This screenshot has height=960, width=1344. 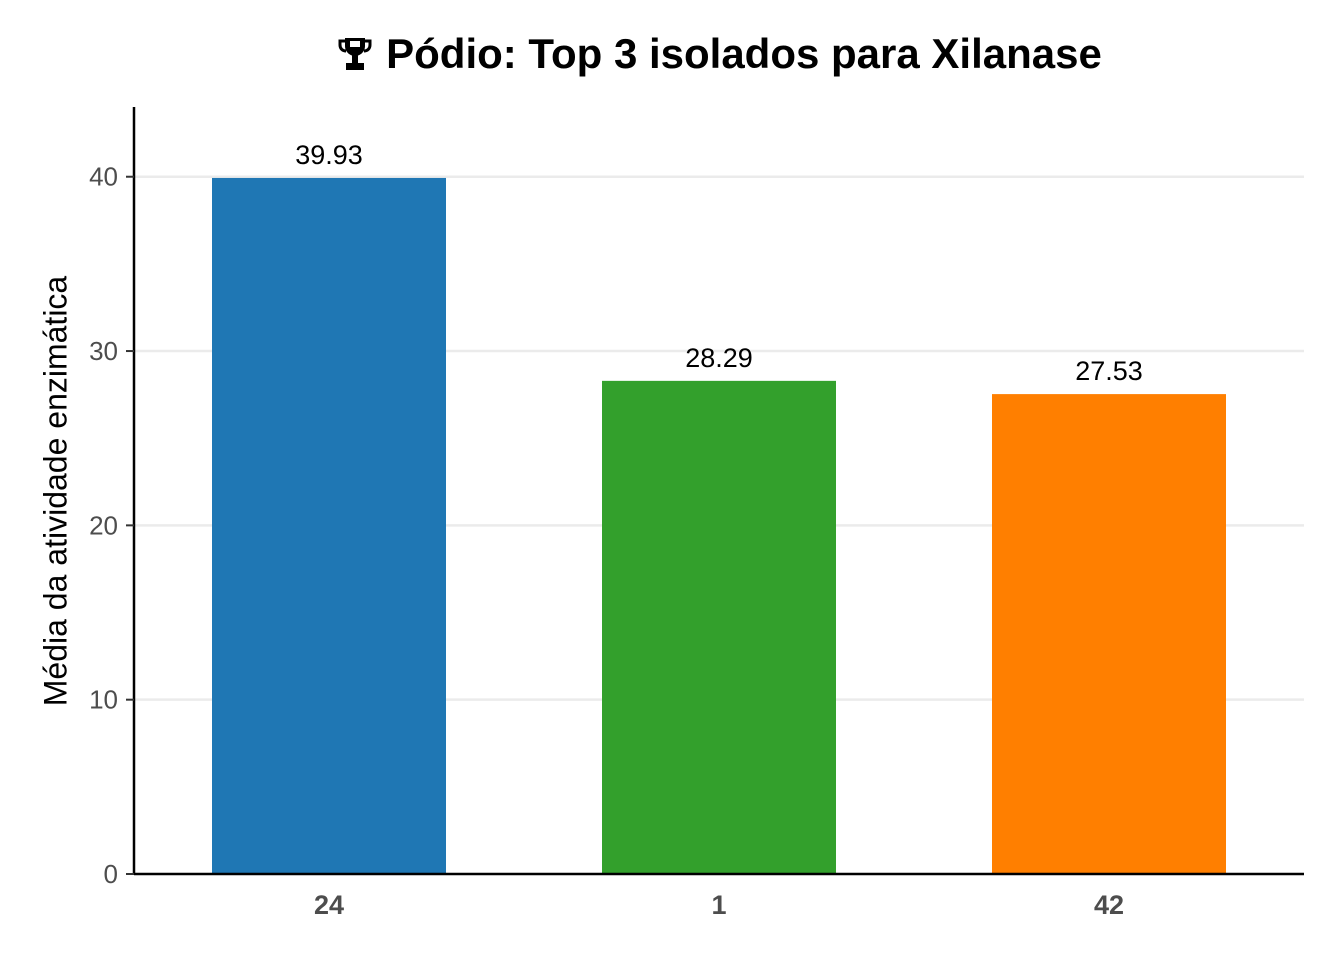 What do you see at coordinates (355, 58) in the screenshot?
I see `trophy-icon` at bounding box center [355, 58].